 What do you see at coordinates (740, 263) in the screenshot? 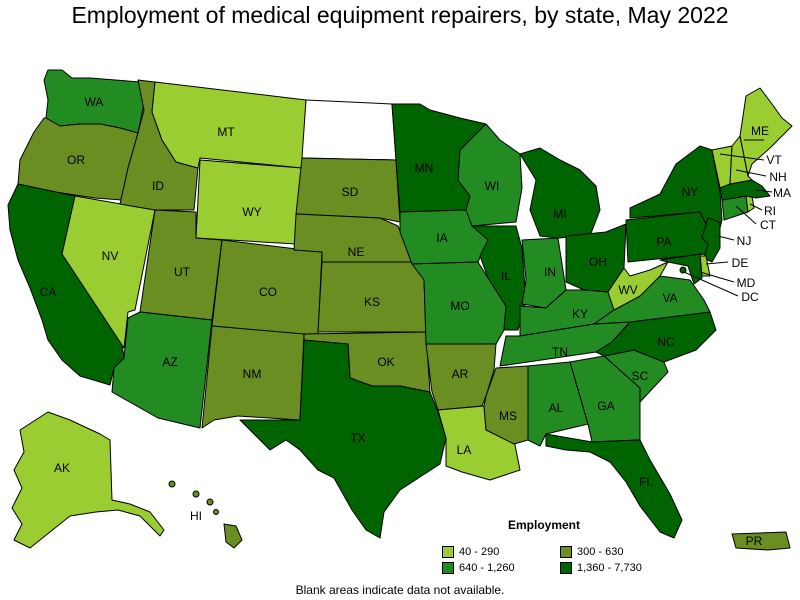
I see `label-DE: DE` at bounding box center [740, 263].